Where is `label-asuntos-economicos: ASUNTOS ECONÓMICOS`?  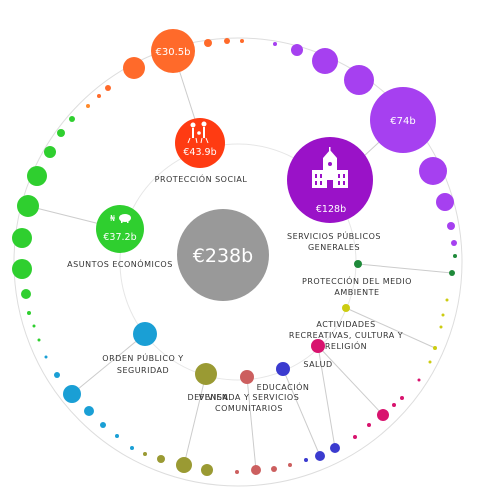
label-asuntos-economicos: ASUNTOS ECONÓMICOS is located at coordinates (120, 263).